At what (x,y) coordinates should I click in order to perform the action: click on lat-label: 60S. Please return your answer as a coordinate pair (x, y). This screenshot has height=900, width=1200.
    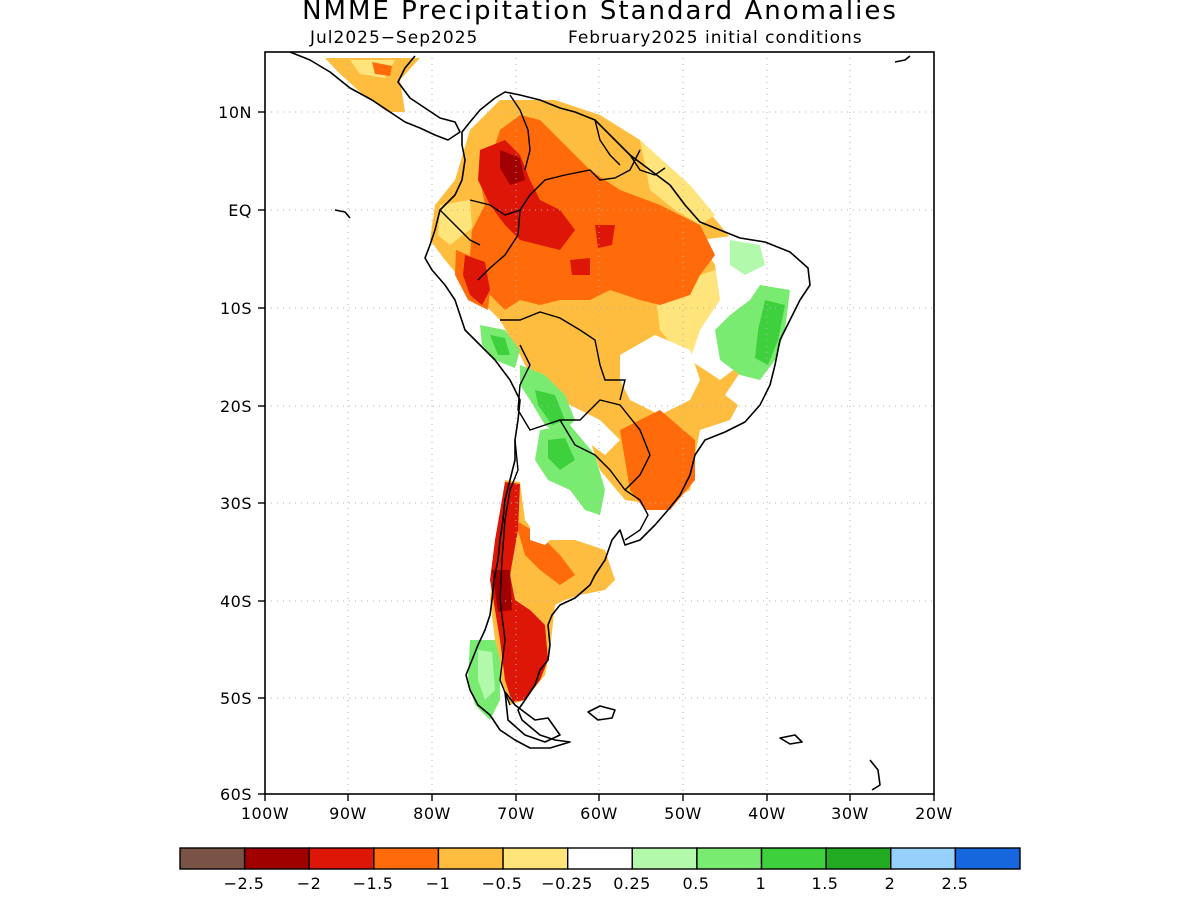
    Looking at the image, I should click on (236, 794).